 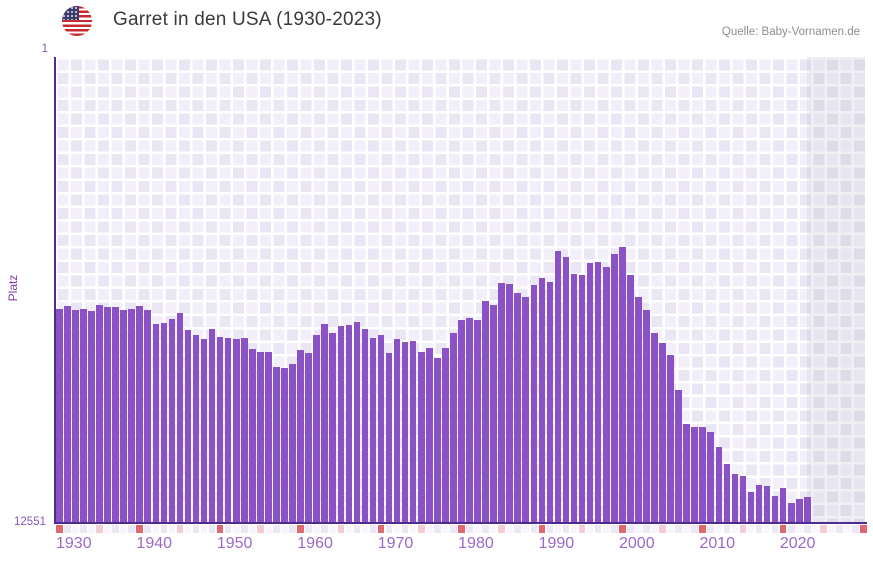 I want to click on bar-1977, so click(x=437, y=440).